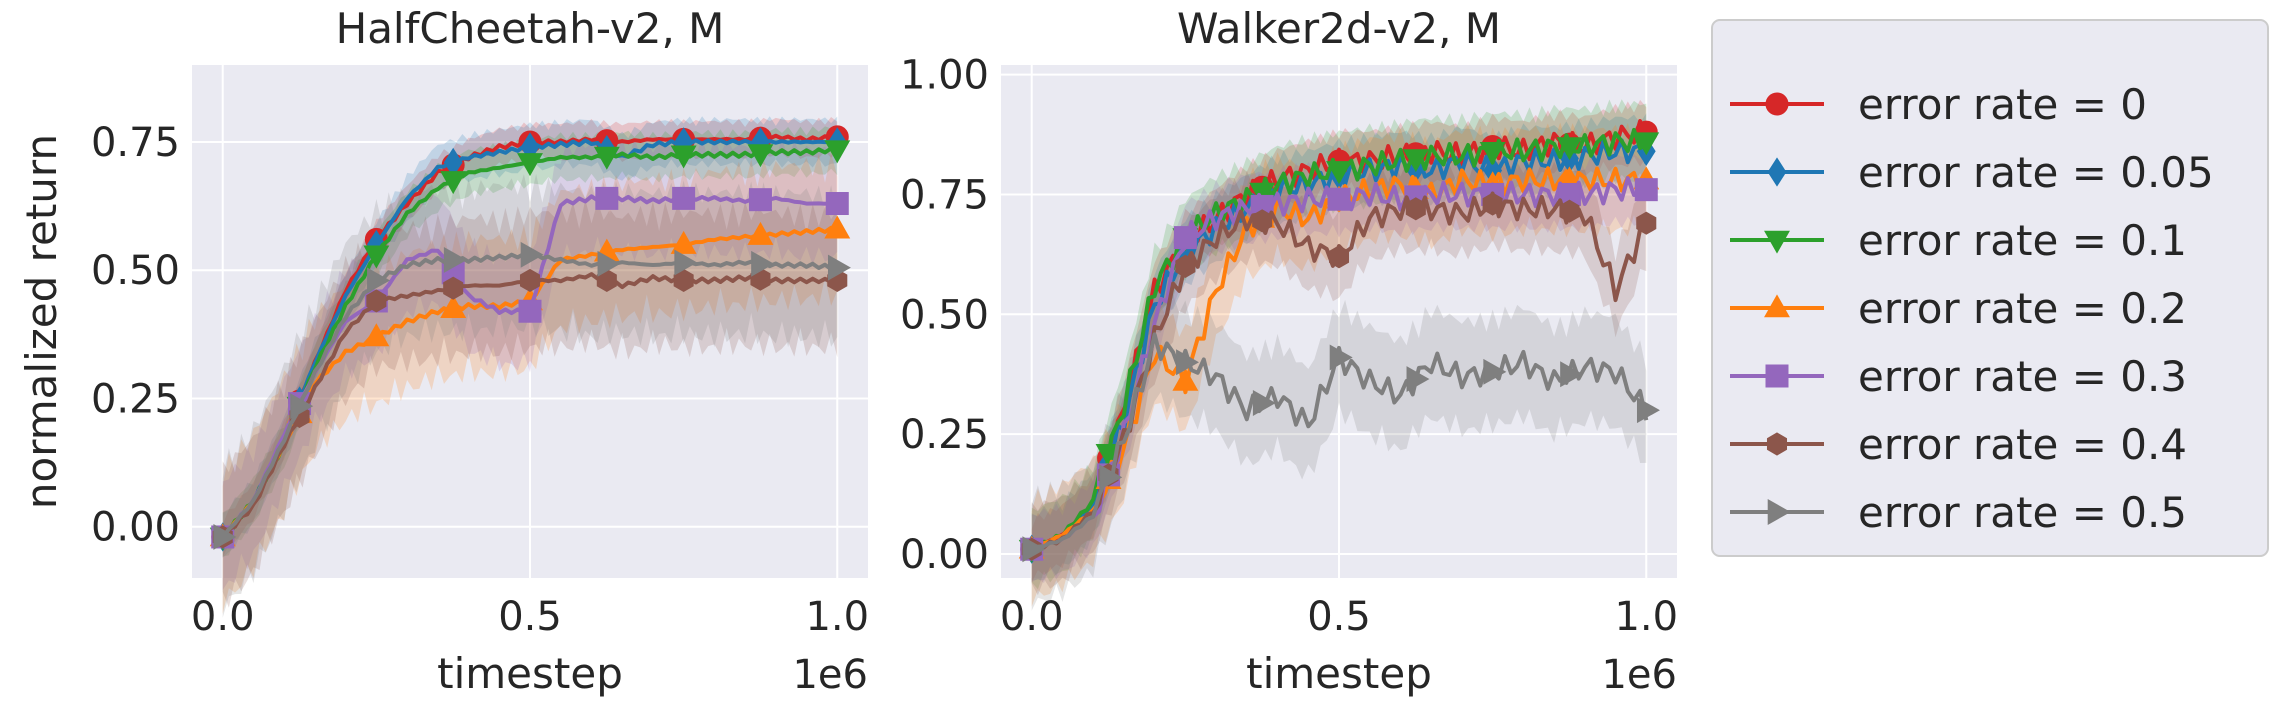 This screenshot has height=713, width=2279. What do you see at coordinates (530, 28) in the screenshot?
I see `chart-title: HalfCheetah-v2, M` at bounding box center [530, 28].